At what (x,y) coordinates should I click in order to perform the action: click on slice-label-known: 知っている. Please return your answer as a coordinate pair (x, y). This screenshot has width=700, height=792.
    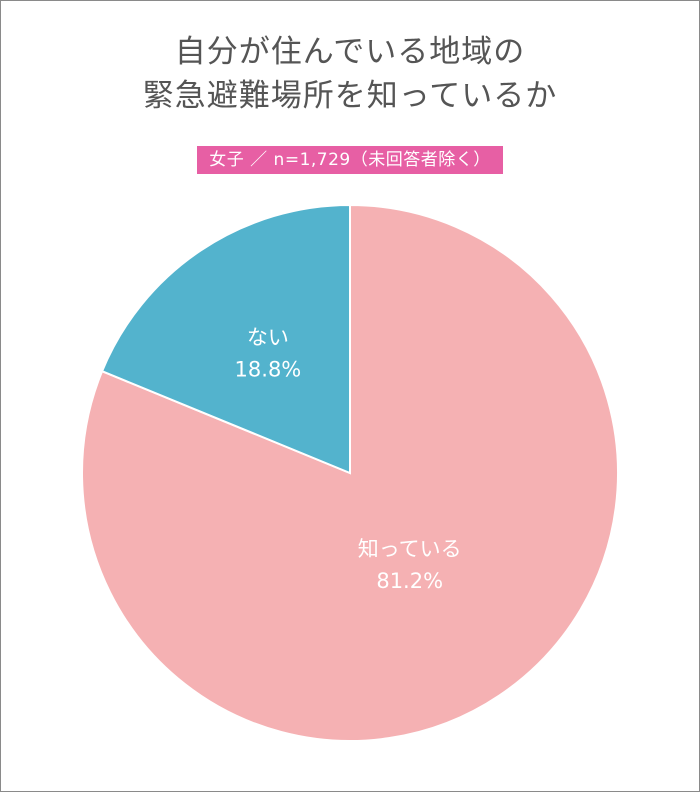
    Looking at the image, I should click on (410, 549).